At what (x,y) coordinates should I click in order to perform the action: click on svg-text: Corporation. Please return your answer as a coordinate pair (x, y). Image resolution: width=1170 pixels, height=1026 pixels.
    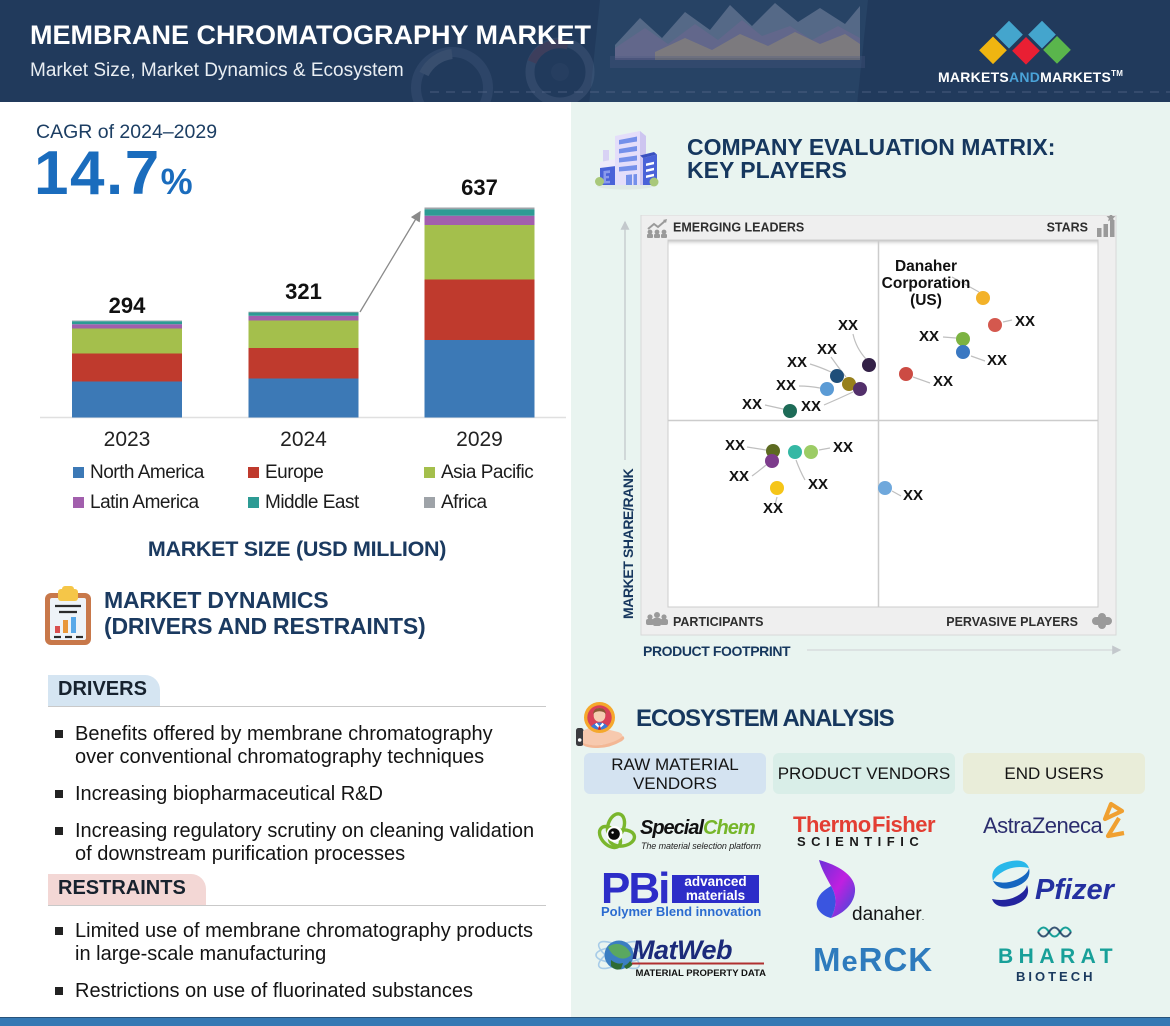
    Looking at the image, I should click on (926, 283).